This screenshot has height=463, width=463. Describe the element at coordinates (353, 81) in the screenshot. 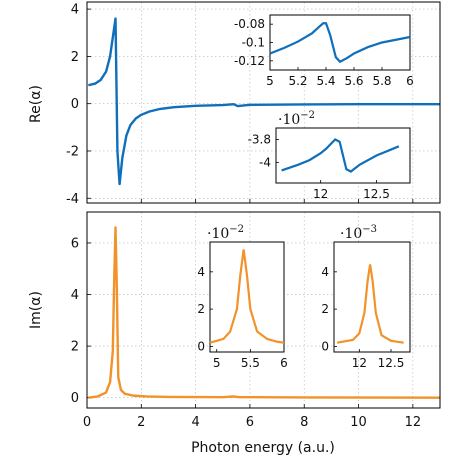

I see `re-inset-1-x-tick-label: 5.6` at that location.